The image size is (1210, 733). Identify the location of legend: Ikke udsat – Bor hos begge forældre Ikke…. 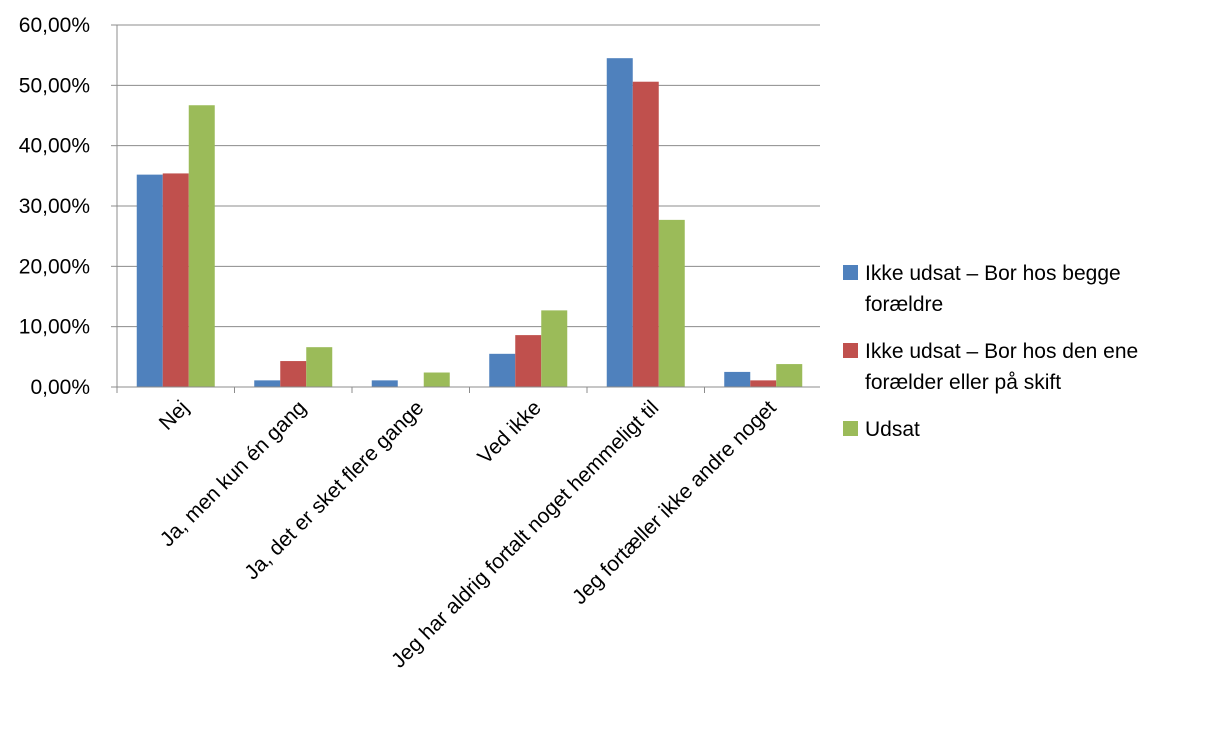
(1023, 359).